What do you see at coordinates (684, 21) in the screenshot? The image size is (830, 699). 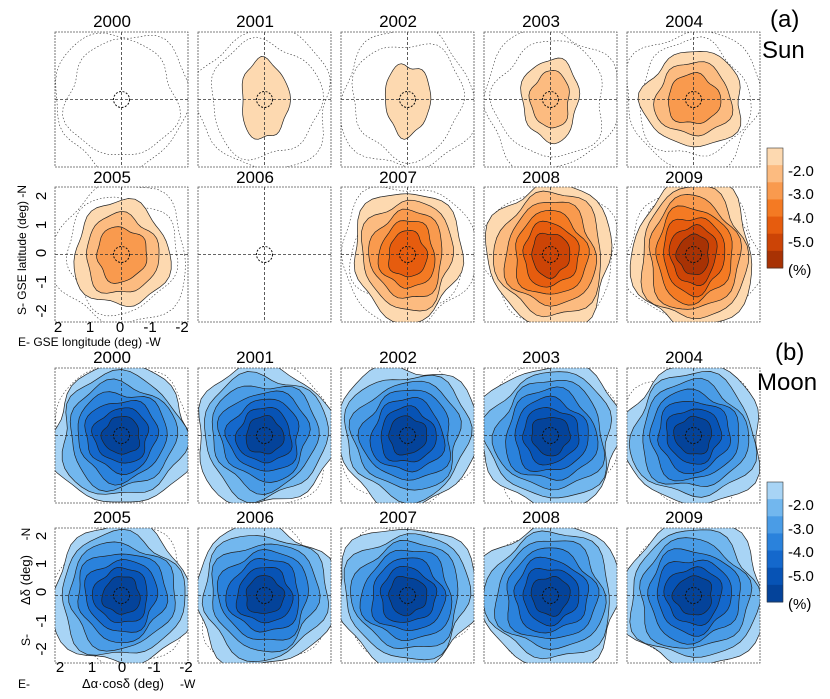 I see `sun-title-2004: 2004` at bounding box center [684, 21].